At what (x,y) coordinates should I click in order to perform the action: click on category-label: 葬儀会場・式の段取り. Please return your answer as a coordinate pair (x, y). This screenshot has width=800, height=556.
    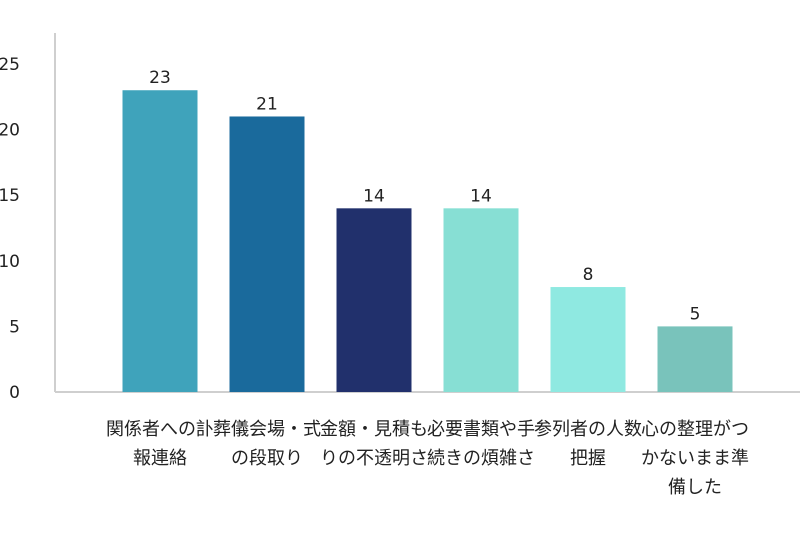
    Looking at the image, I should click on (267, 444).